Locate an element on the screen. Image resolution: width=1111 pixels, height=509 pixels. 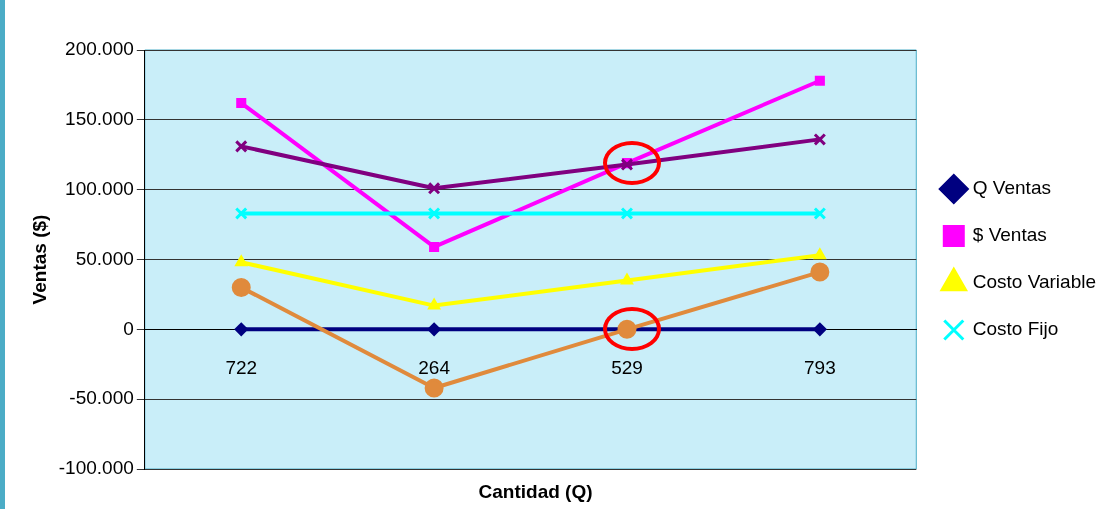
x-tick-label: 264 is located at coordinates (434, 367).